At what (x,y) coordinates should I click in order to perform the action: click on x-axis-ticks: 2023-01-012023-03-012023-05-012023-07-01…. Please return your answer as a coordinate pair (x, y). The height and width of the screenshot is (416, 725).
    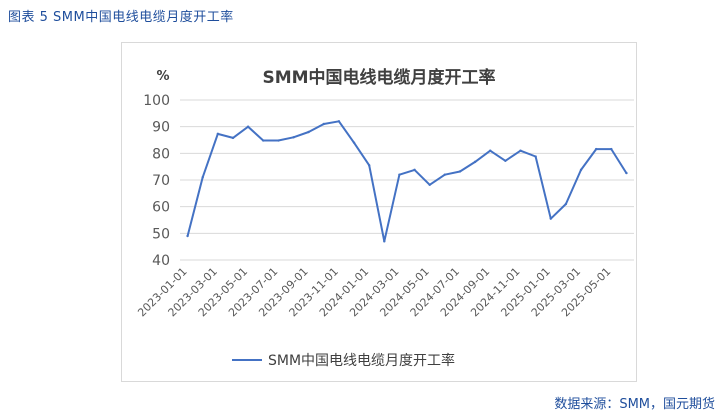
    Looking at the image, I should click on (374, 292).